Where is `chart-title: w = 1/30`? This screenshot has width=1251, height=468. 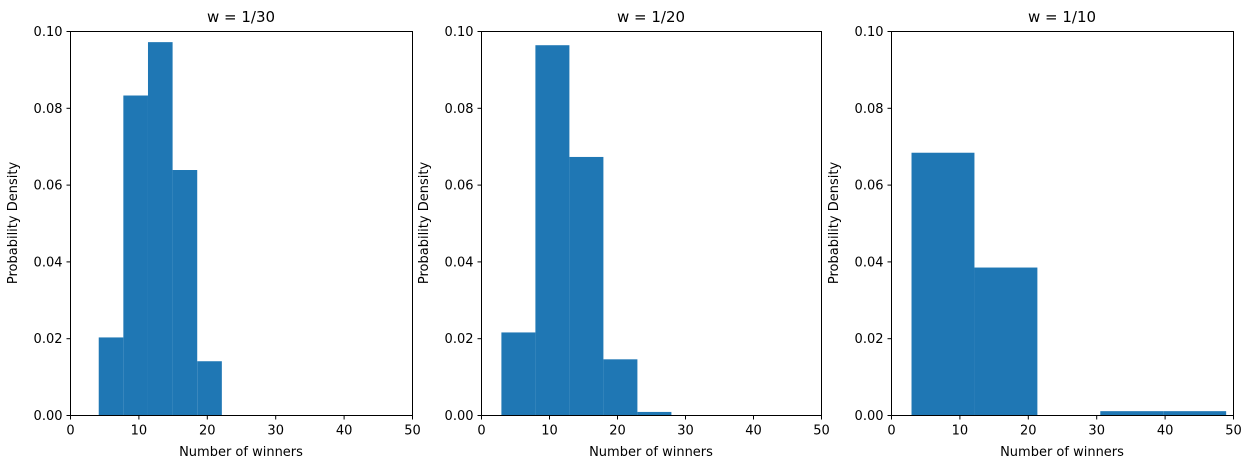
chart-title: w = 1/30 is located at coordinates (241, 17).